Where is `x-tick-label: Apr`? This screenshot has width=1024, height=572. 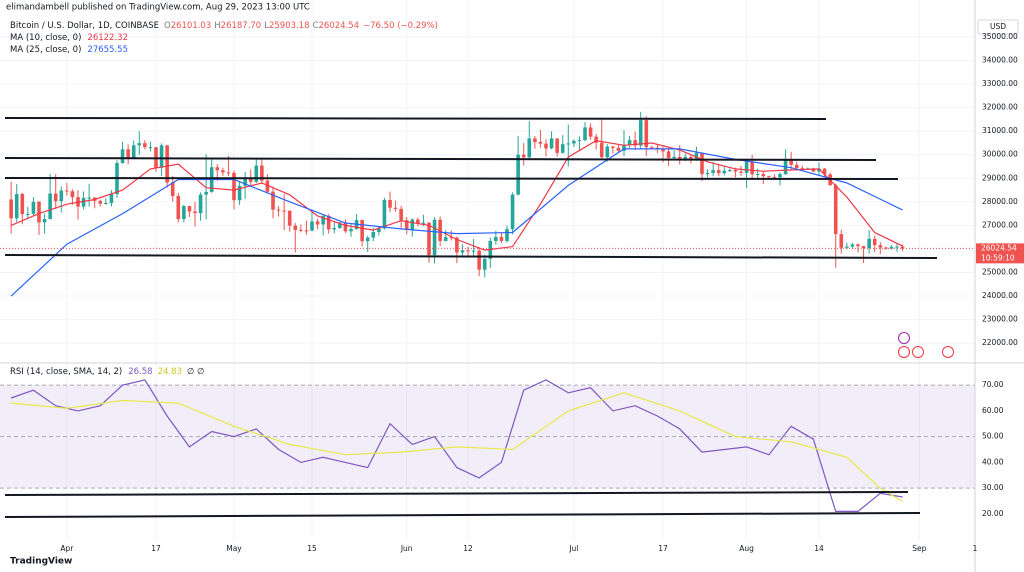
x-tick-label: Apr is located at coordinates (67, 548).